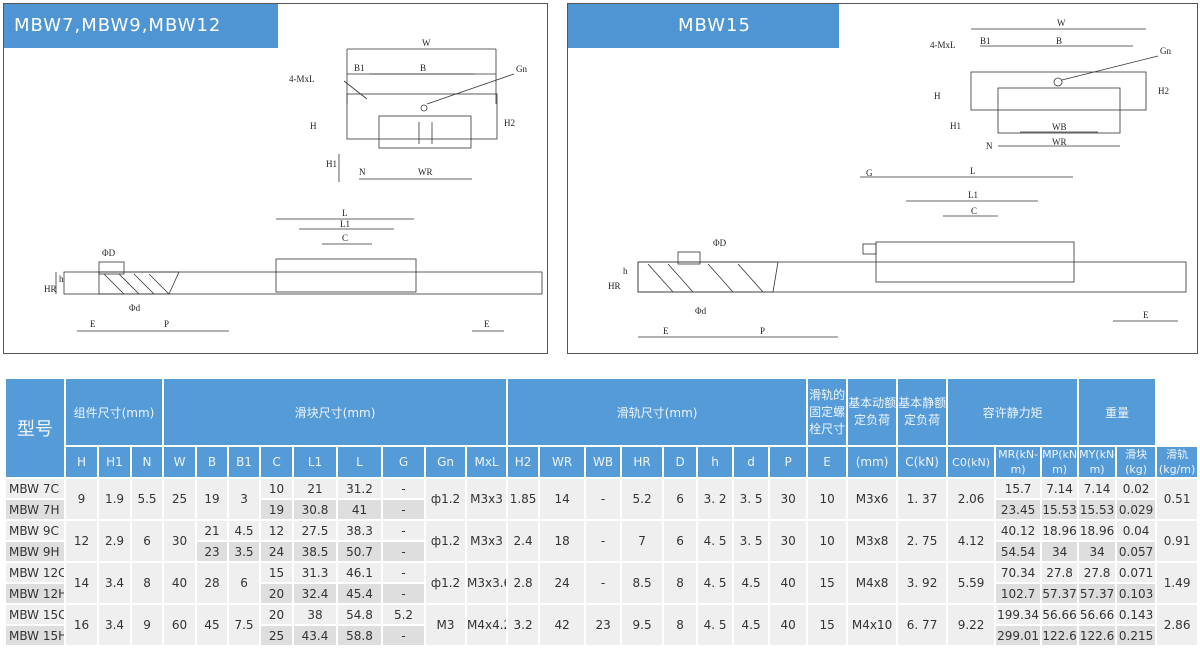 This screenshot has width=1200, height=651. Describe the element at coordinates (244, 499) in the screenshot. I see `table-cell: 3` at that location.